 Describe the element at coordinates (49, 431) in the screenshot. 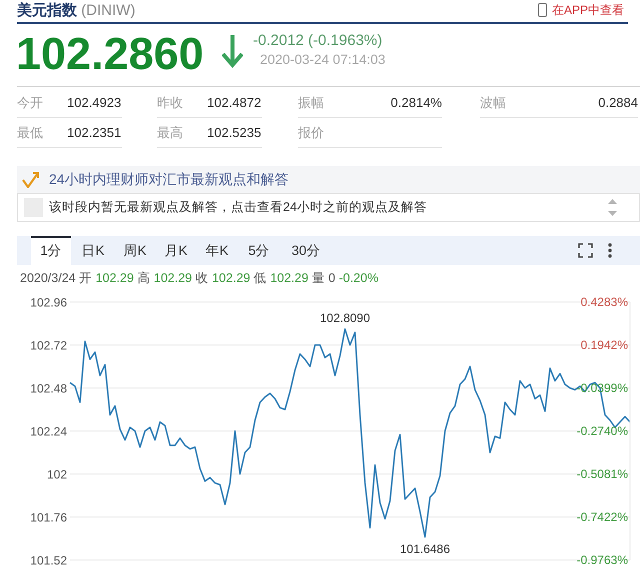

I see `y-tick-label: 102.24` at that location.